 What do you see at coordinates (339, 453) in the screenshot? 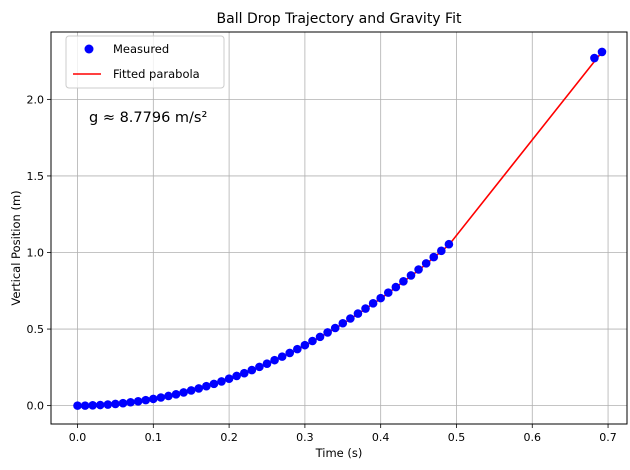
I see `x-axis-label: Time (s)` at bounding box center [339, 453].